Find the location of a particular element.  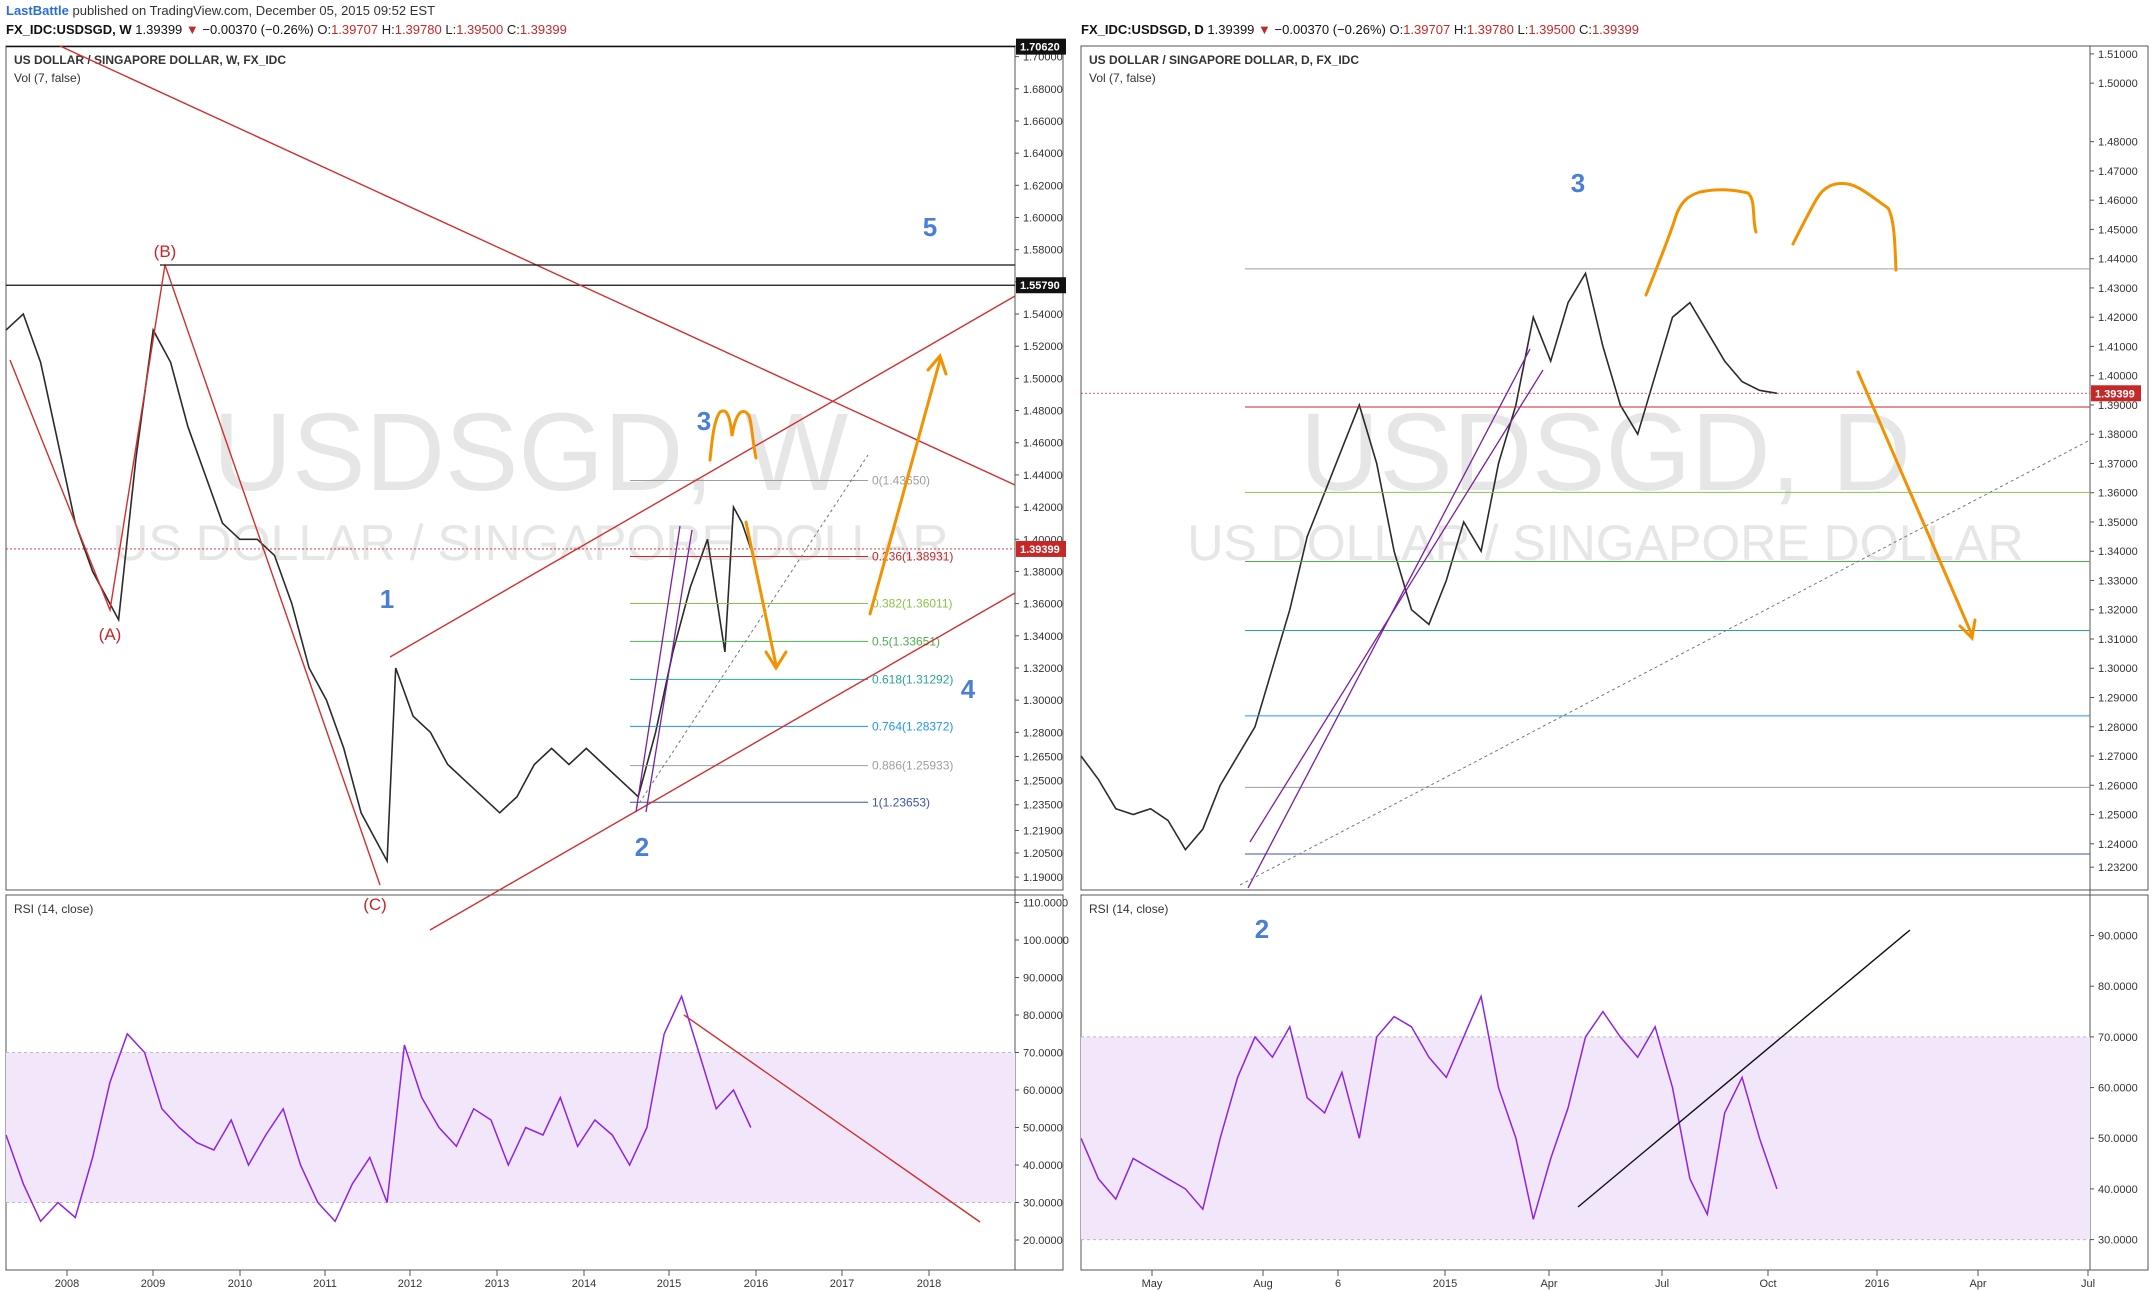

right-price-tag-label: 1.39399 is located at coordinates (2115, 394).